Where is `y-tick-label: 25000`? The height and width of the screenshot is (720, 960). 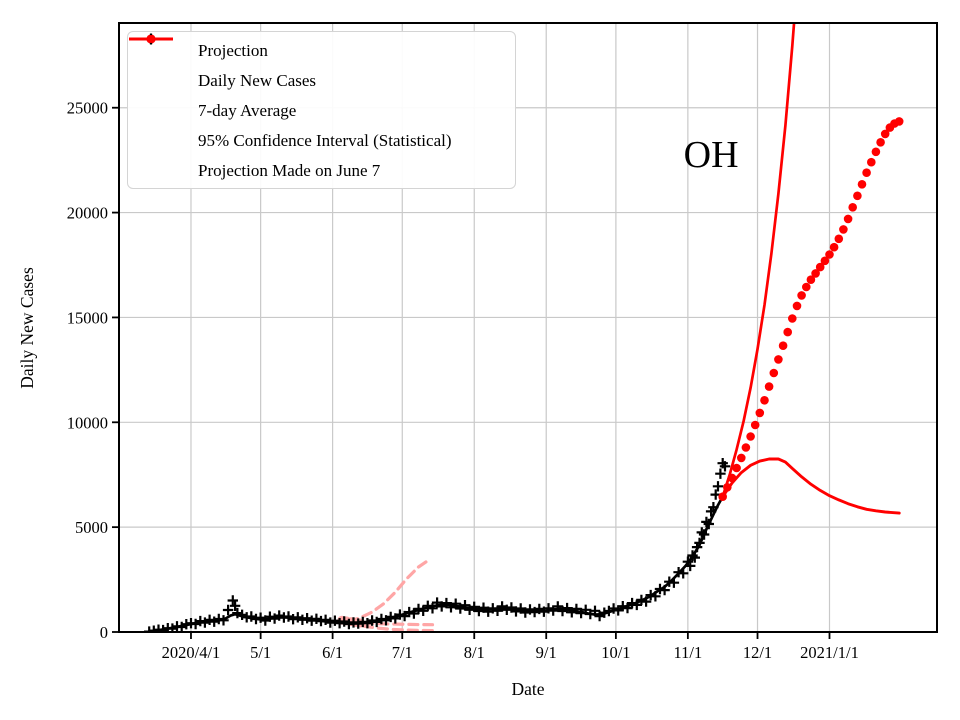
y-tick-label: 25000 is located at coordinates (87, 108).